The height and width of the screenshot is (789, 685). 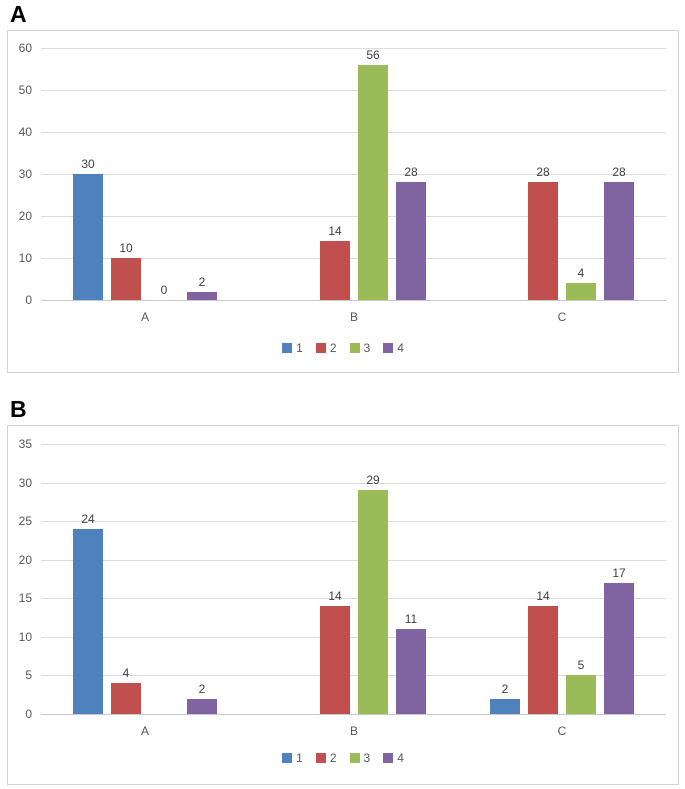 What do you see at coordinates (25, 90) in the screenshot?
I see `y-axis-tick-label: 50` at bounding box center [25, 90].